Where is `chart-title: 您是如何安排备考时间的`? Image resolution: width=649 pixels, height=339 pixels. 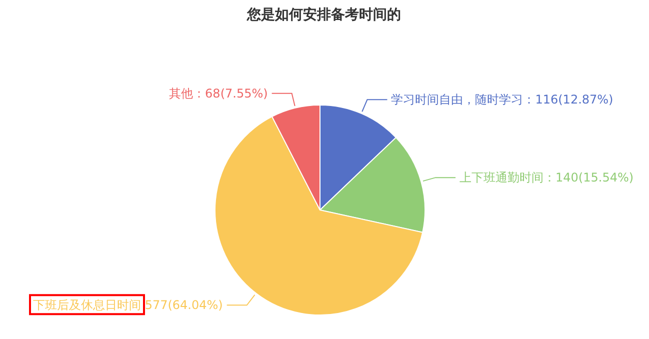
chart-title: 您是如何安排备考时间的 is located at coordinates (323, 14).